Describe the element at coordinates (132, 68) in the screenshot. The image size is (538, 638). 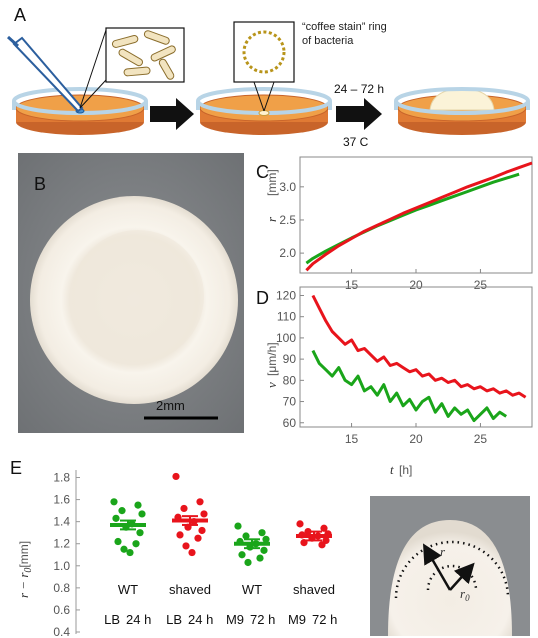
I see `bacteria-zoom-box` at that location.